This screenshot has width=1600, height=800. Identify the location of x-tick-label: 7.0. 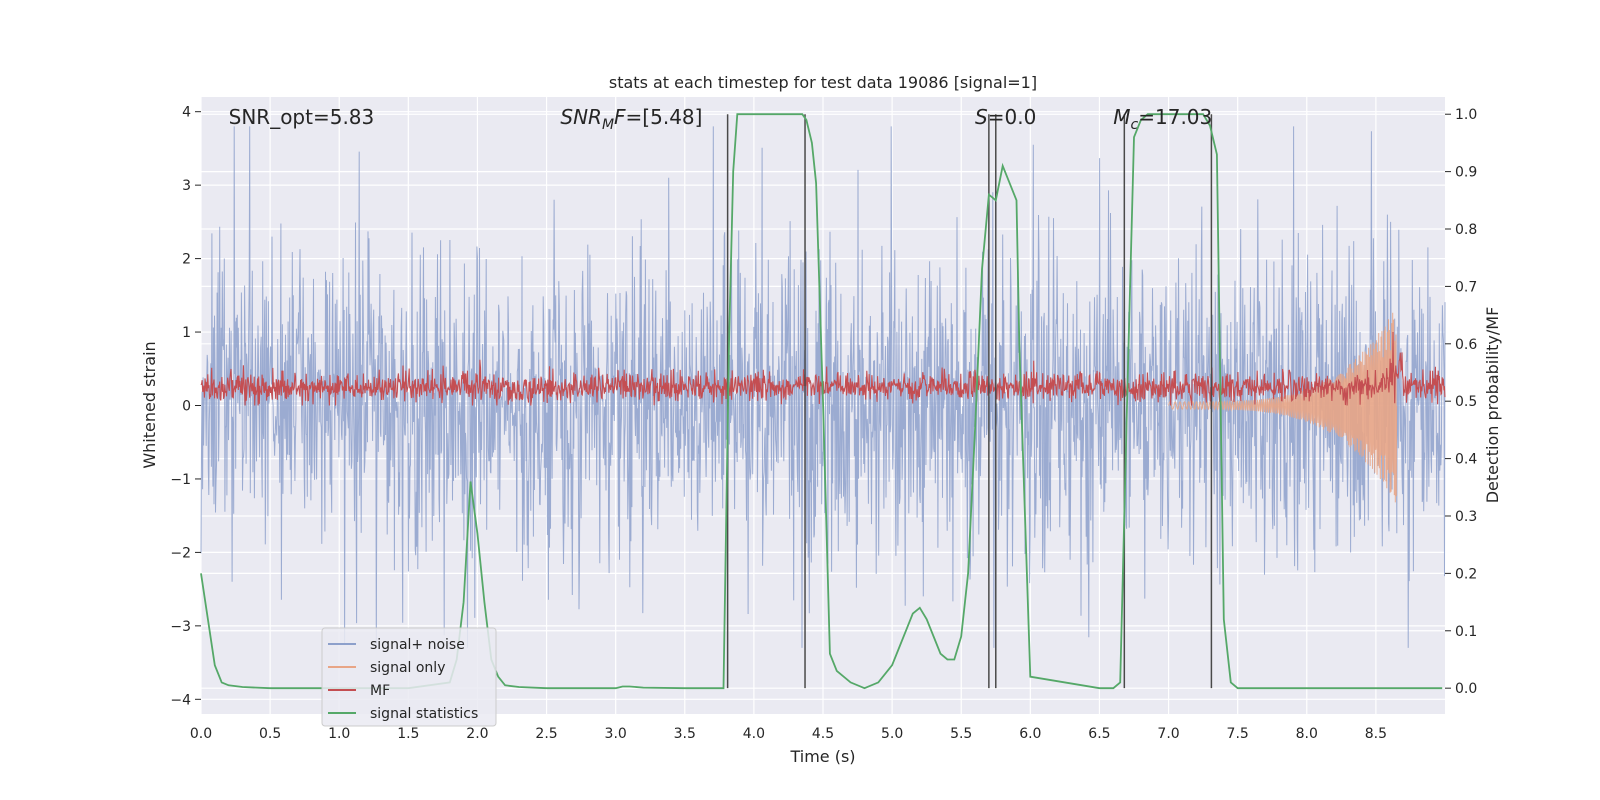
(1168, 734).